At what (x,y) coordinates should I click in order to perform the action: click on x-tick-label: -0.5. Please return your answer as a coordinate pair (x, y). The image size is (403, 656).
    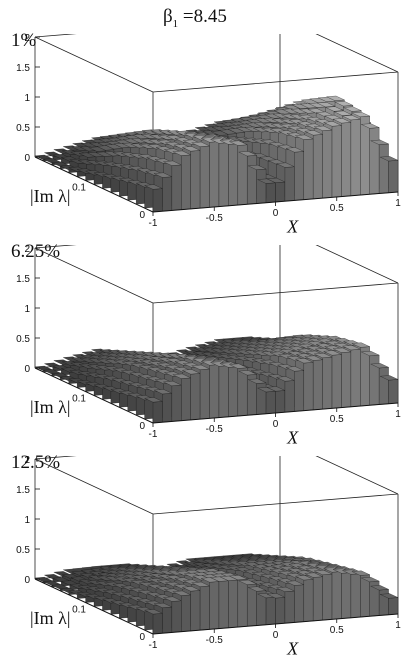
    Looking at the image, I should click on (215, 640).